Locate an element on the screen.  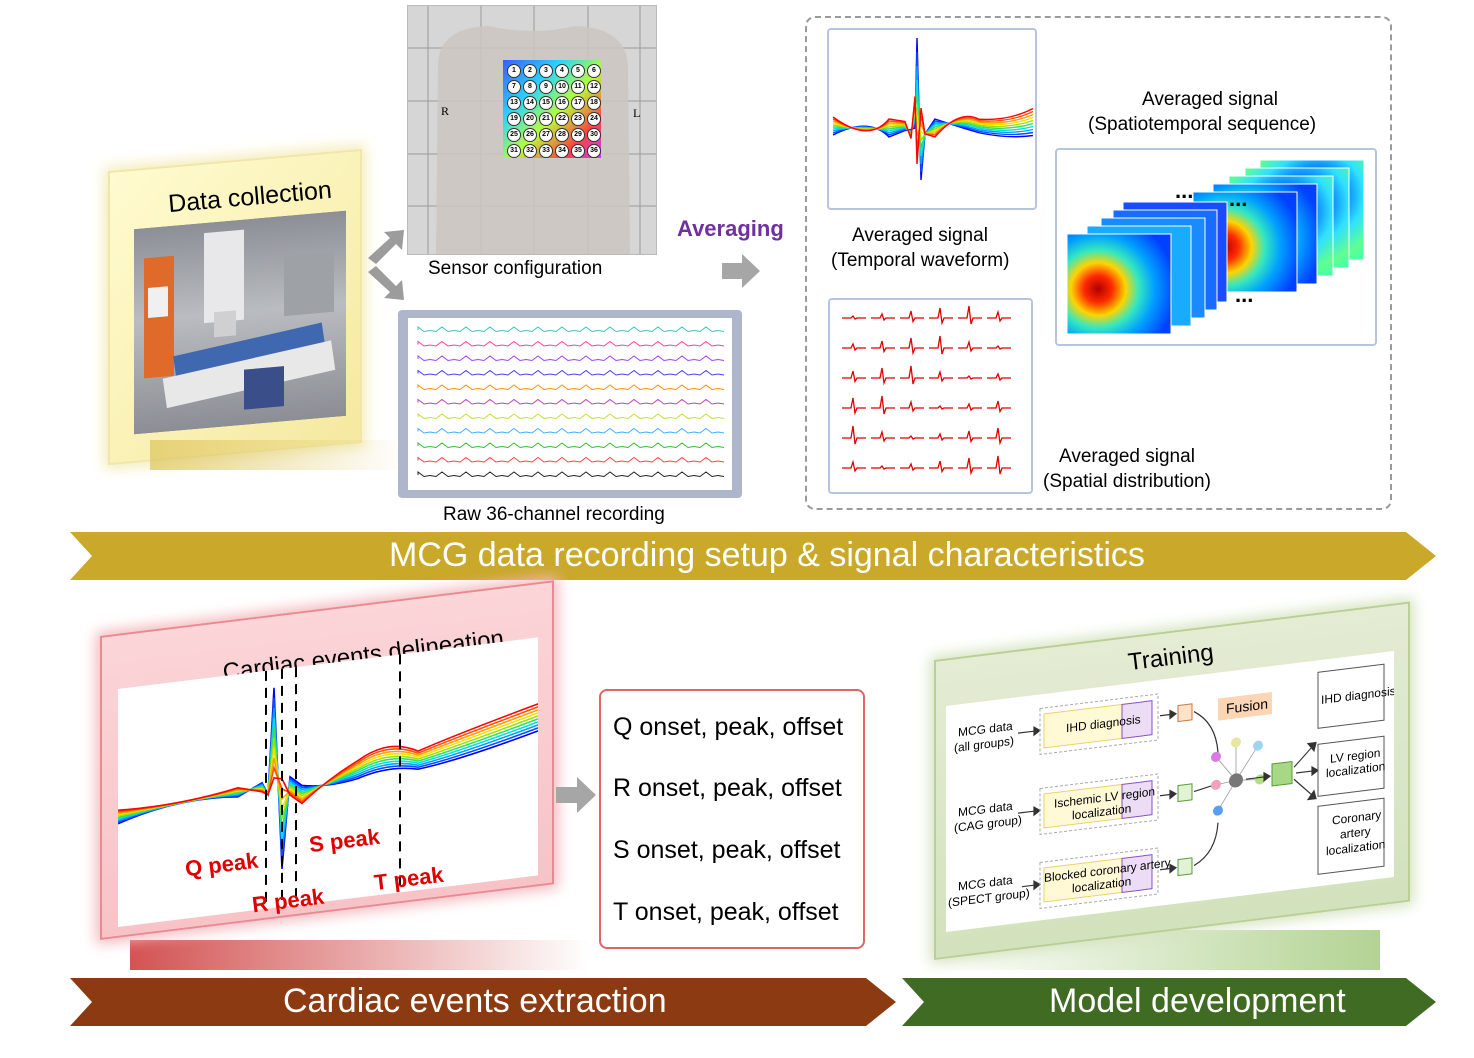
sensor-cell: 14 is located at coordinates (530, 103).